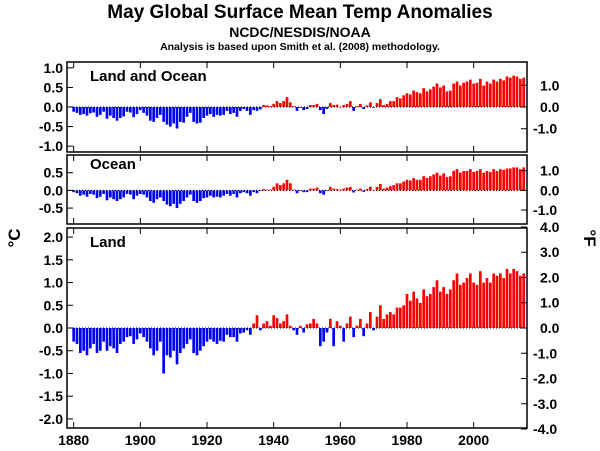 The height and width of the screenshot is (451, 600). I want to click on x-tick-label: 1980, so click(406, 440).